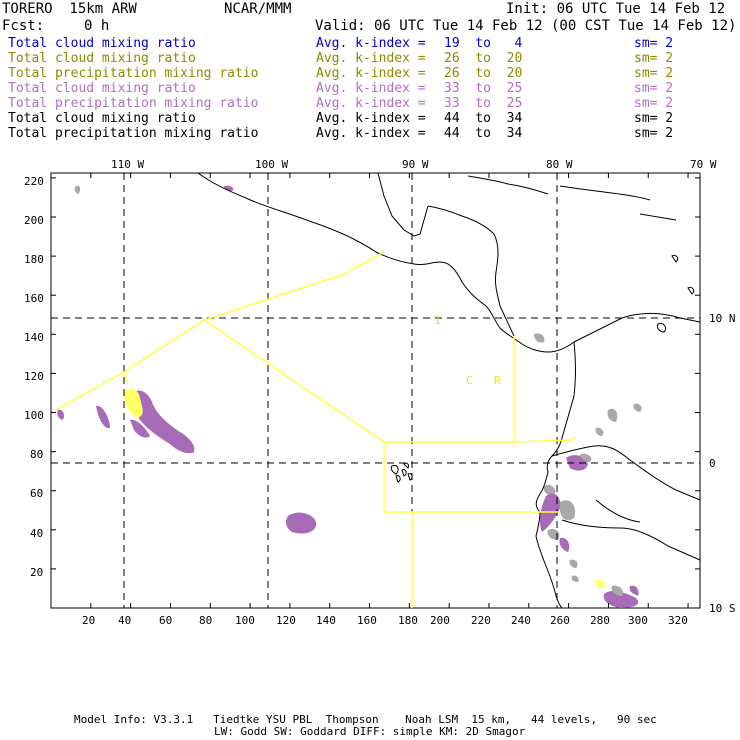  Describe the element at coordinates (125, 620) in the screenshot. I see `x-tick-label: 40` at that location.